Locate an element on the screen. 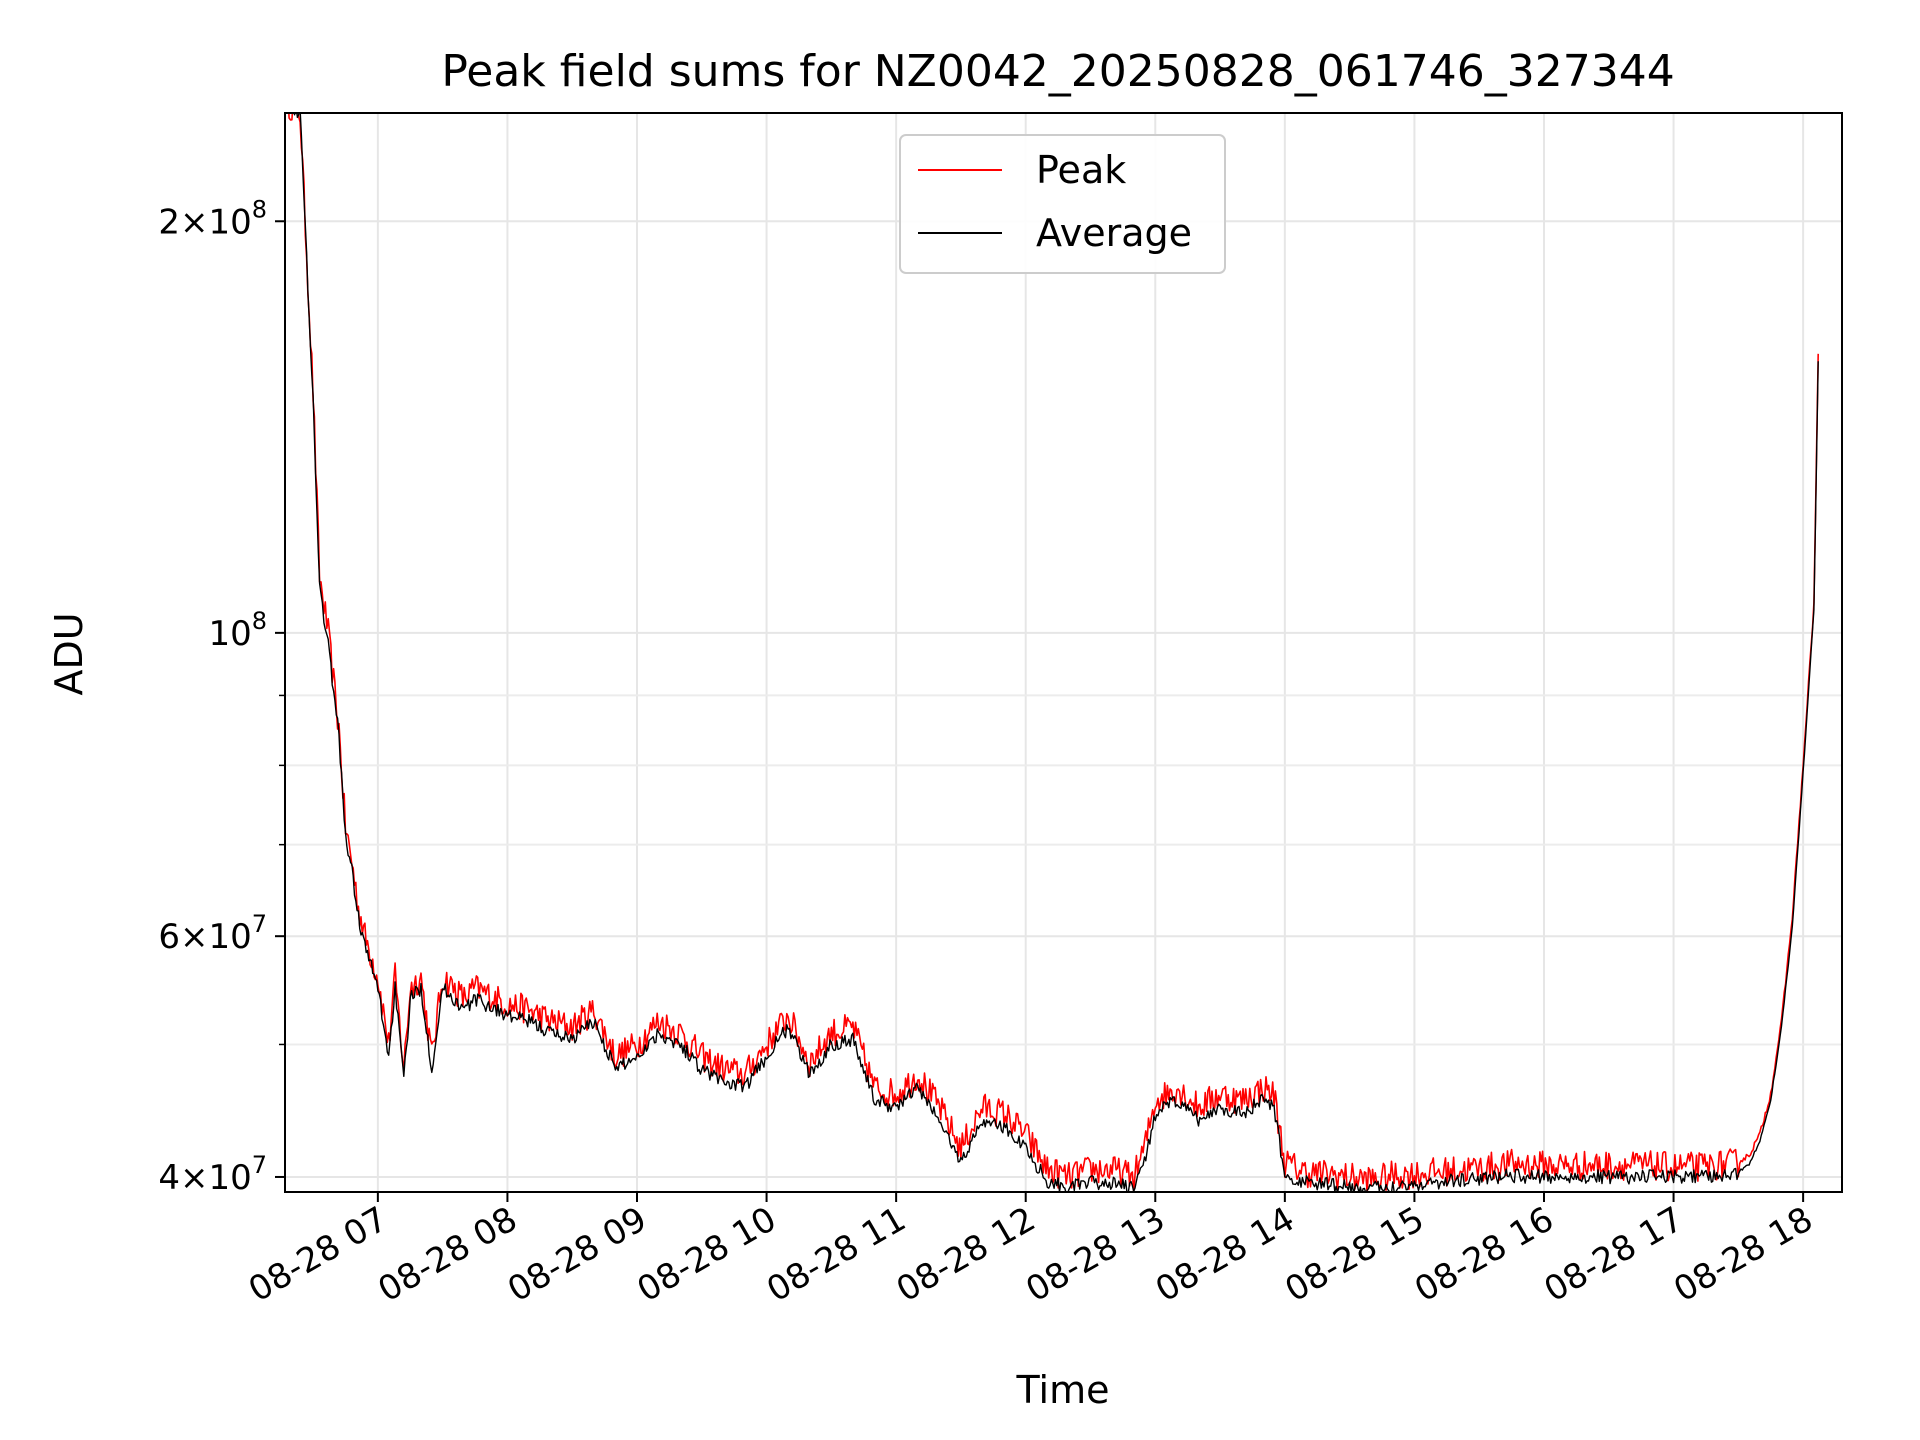 Image resolution: width=1920 pixels, height=1440 pixels. y-axis-label: ADU is located at coordinates (69, 653).